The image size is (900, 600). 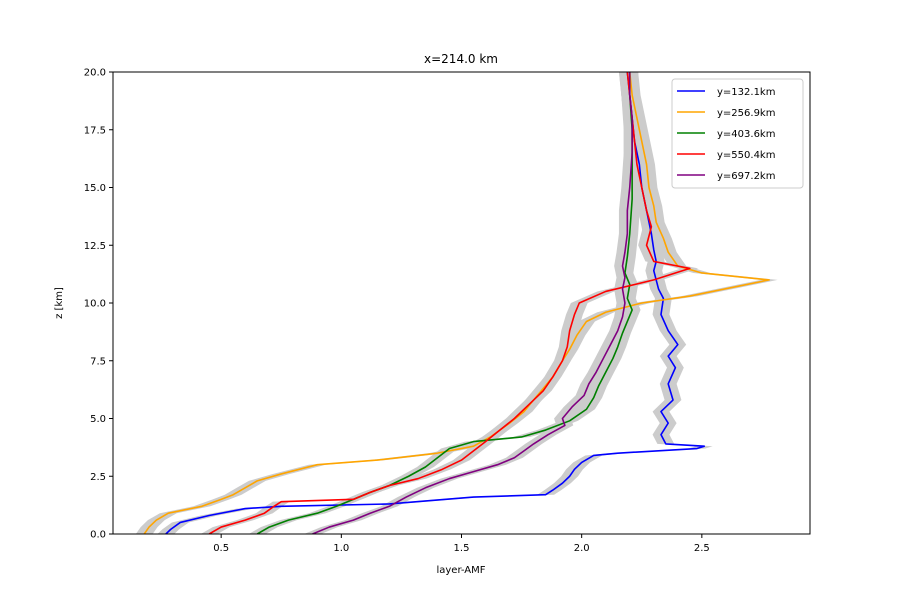 I want to click on legend-label: y=403.6km, so click(x=746, y=134).